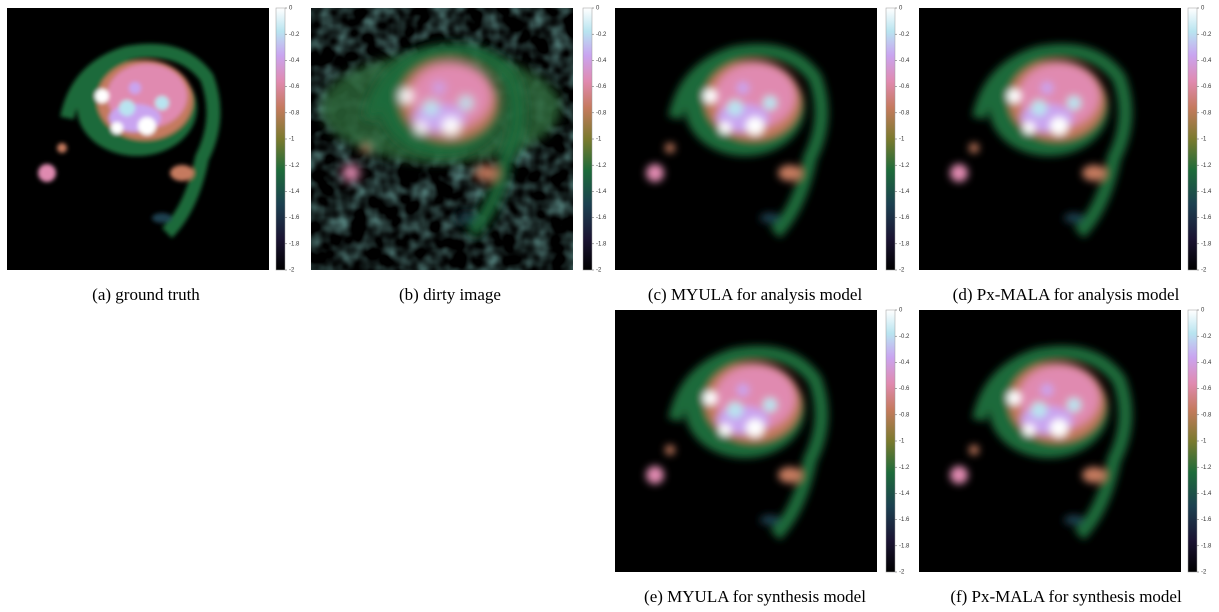 The height and width of the screenshot is (612, 1219). Describe the element at coordinates (755, 596) in the screenshot. I see `caption: (e) MYULA for synthesis model` at that location.